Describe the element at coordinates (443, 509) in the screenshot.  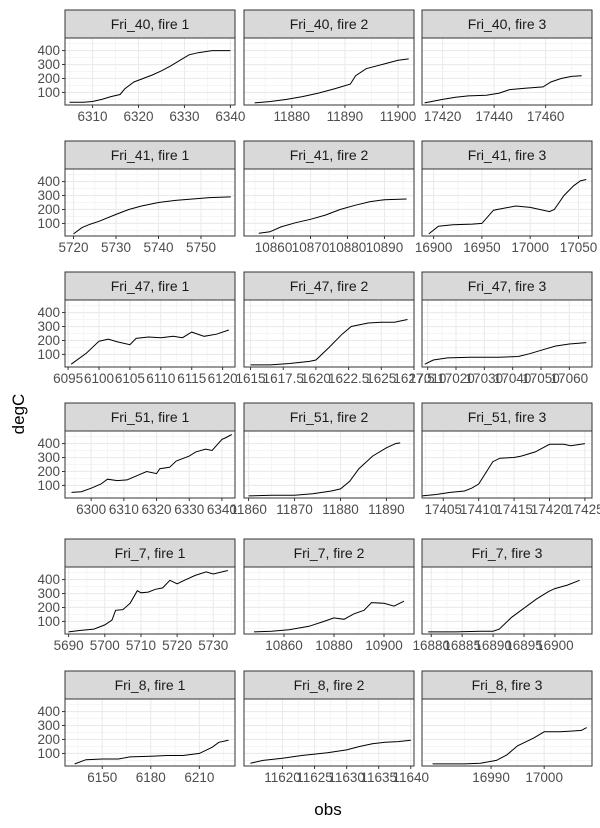
I see `x-tick-label: 17405` at that location.